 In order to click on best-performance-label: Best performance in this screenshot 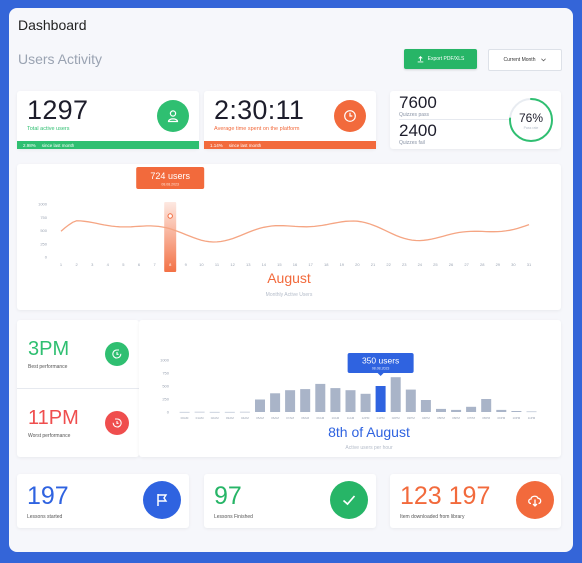, I will do `click(48, 367)`.